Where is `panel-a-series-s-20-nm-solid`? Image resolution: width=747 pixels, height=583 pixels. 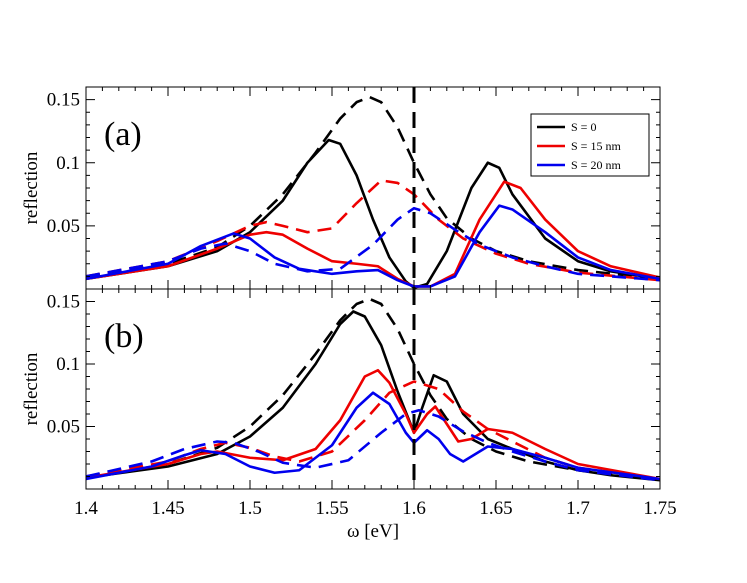 panel-a-series-s-20-nm-solid is located at coordinates (373, 246).